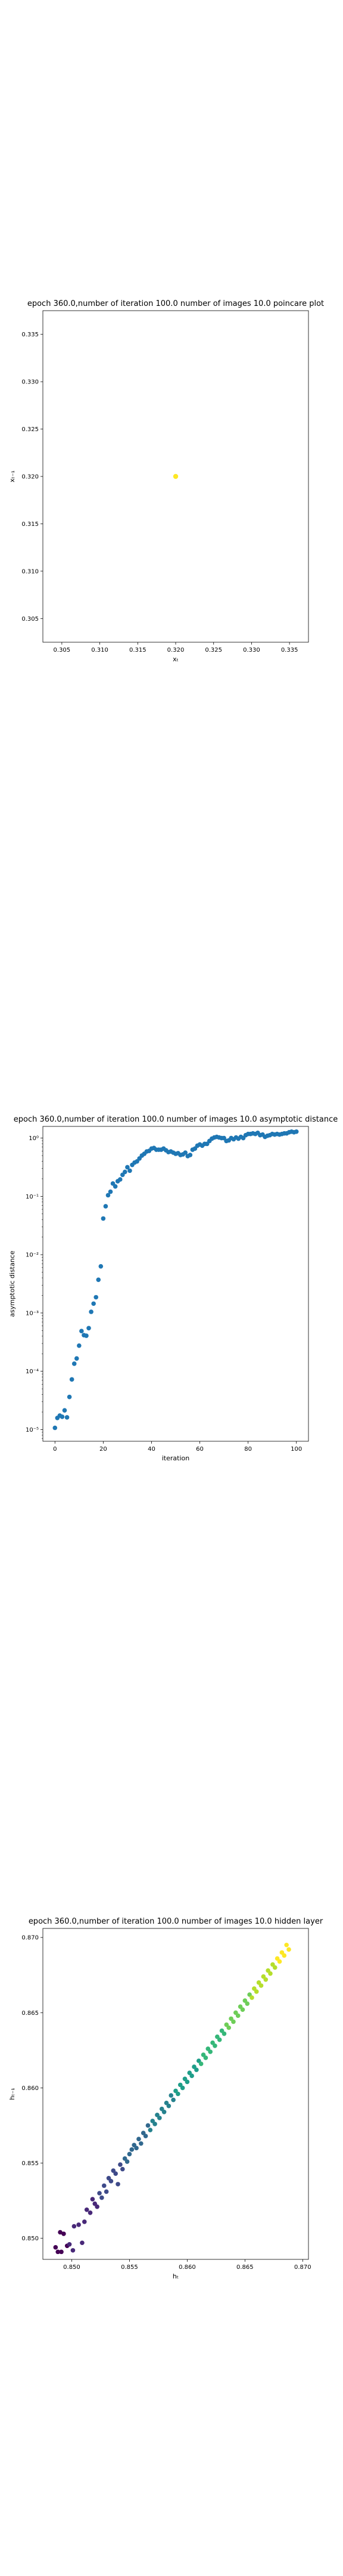 The height and width of the screenshot is (2576, 343). What do you see at coordinates (34, 1139) in the screenshot?
I see `y-tick-label: 10⁰` at bounding box center [34, 1139].